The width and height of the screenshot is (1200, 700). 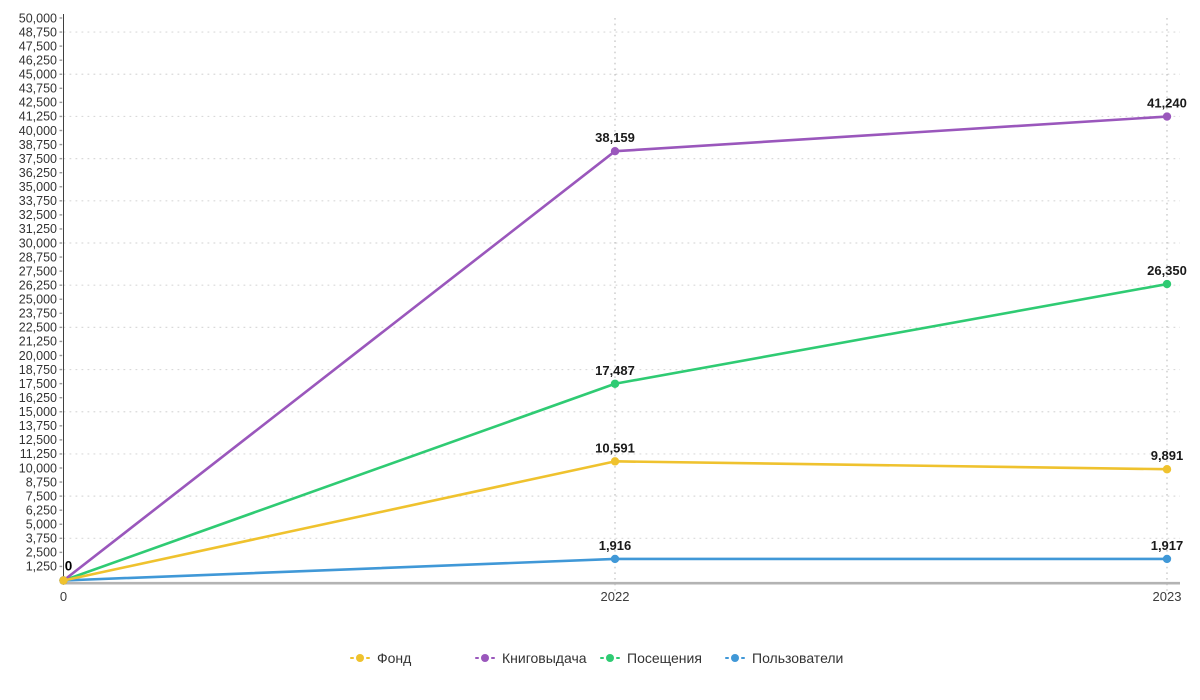 I want to click on y-axis-label: 42,500, so click(x=38, y=103).